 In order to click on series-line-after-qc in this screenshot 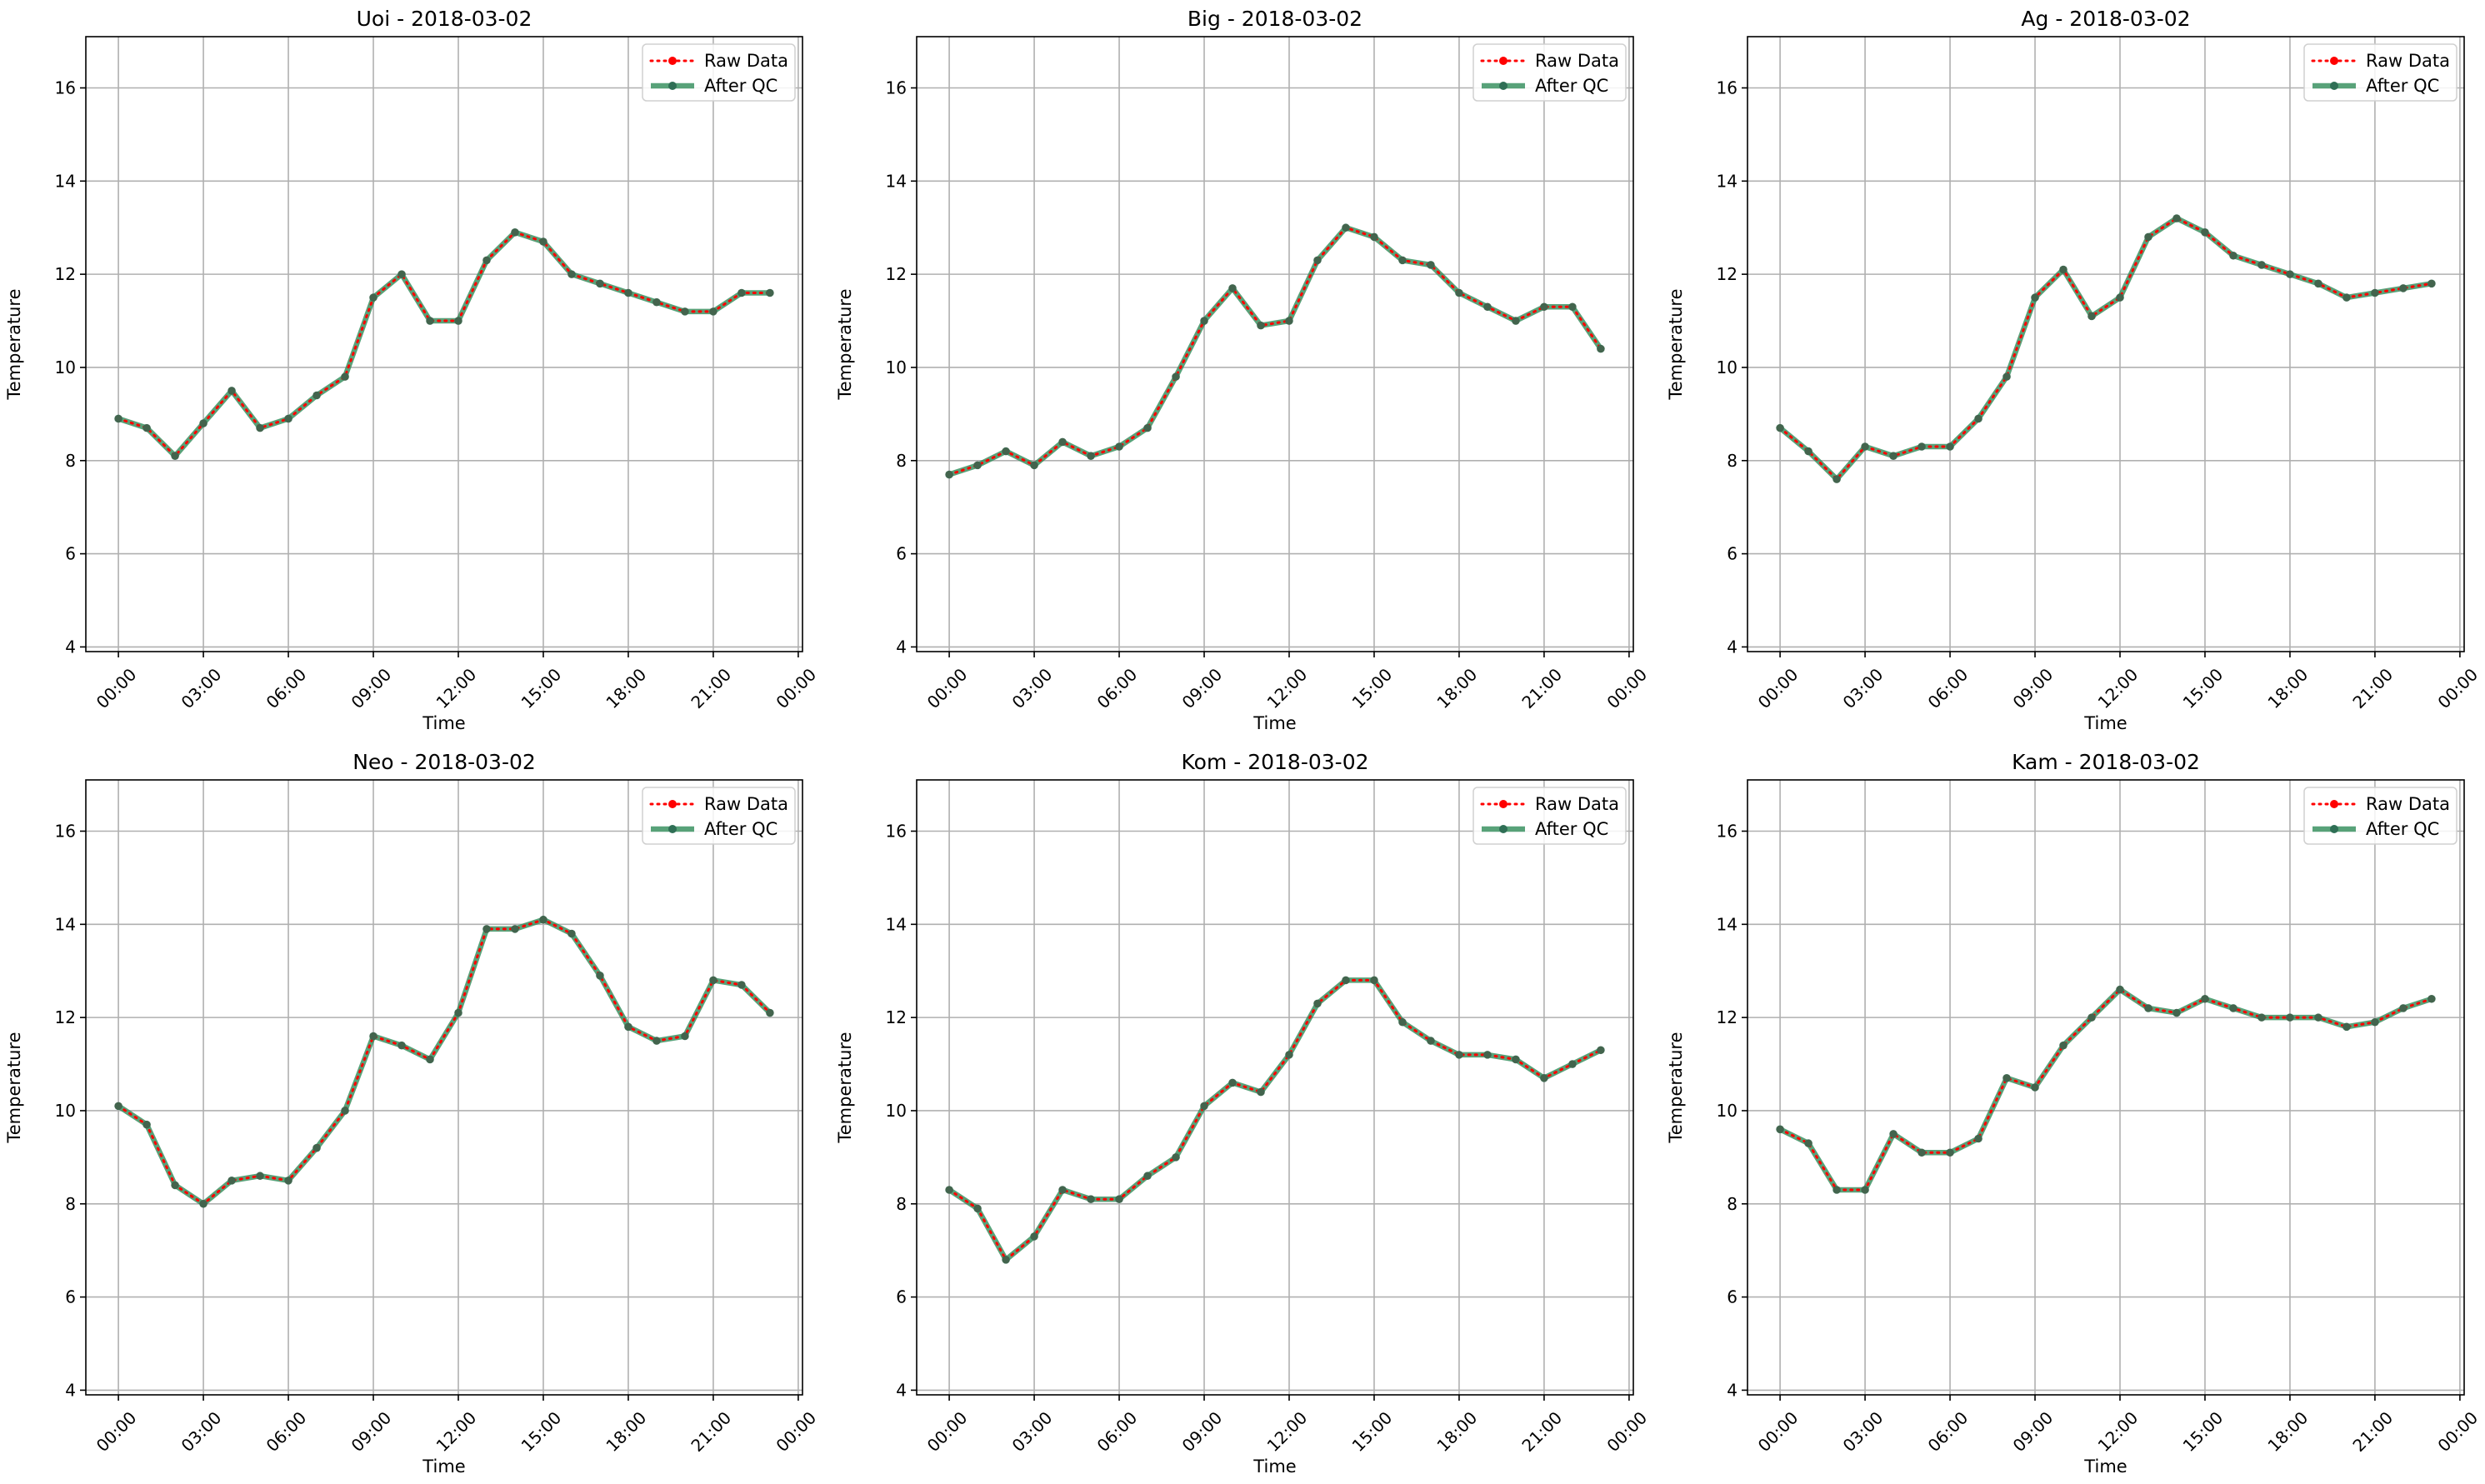, I will do `click(2105, 1090)`.